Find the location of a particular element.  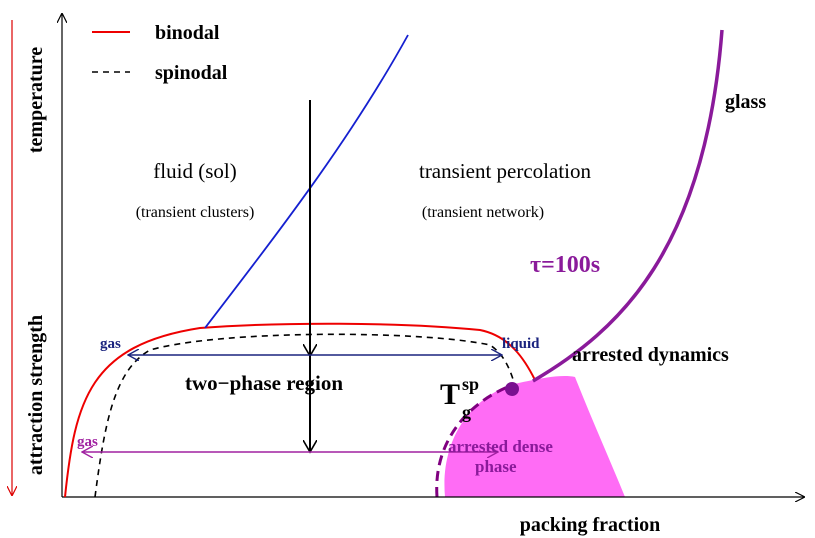

arrest-boundary is located at coordinates (473, 441).